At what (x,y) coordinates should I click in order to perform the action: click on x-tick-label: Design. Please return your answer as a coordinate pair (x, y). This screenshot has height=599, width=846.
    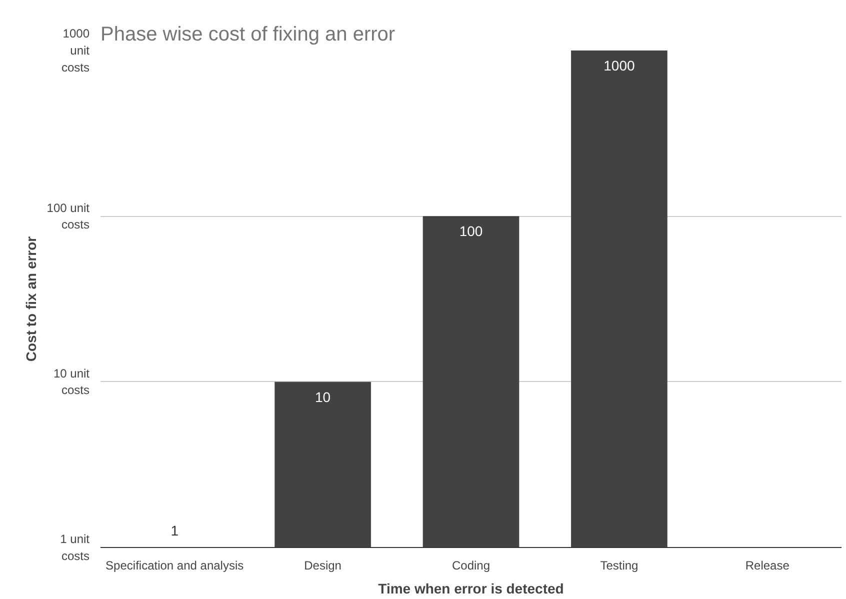
    Looking at the image, I should click on (323, 565).